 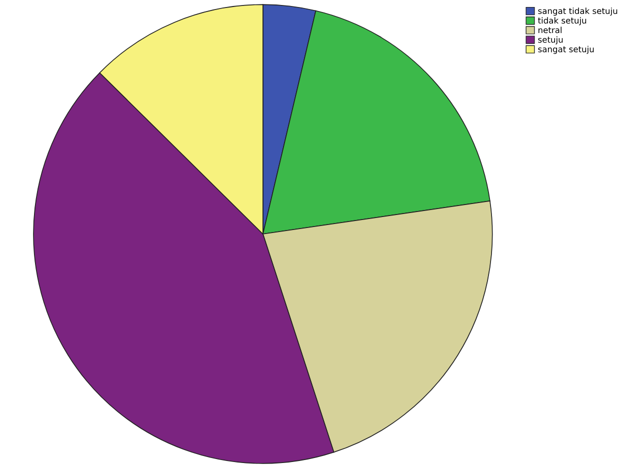 What do you see at coordinates (550, 40) in the screenshot?
I see `legend-label: setuju` at bounding box center [550, 40].